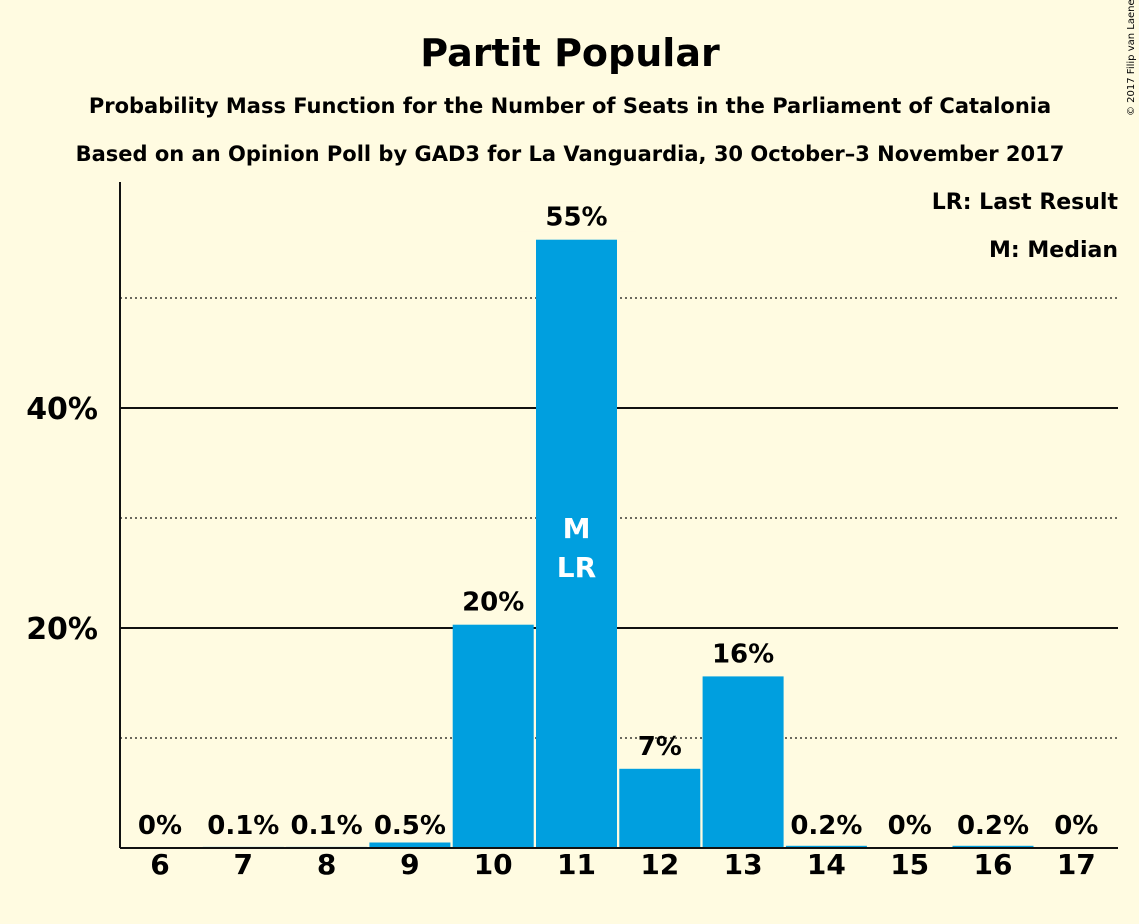 Image resolution: width=1139 pixels, height=924 pixels. Describe the element at coordinates (410, 826) in the screenshot. I see `data-label-9: 0.5%` at that location.